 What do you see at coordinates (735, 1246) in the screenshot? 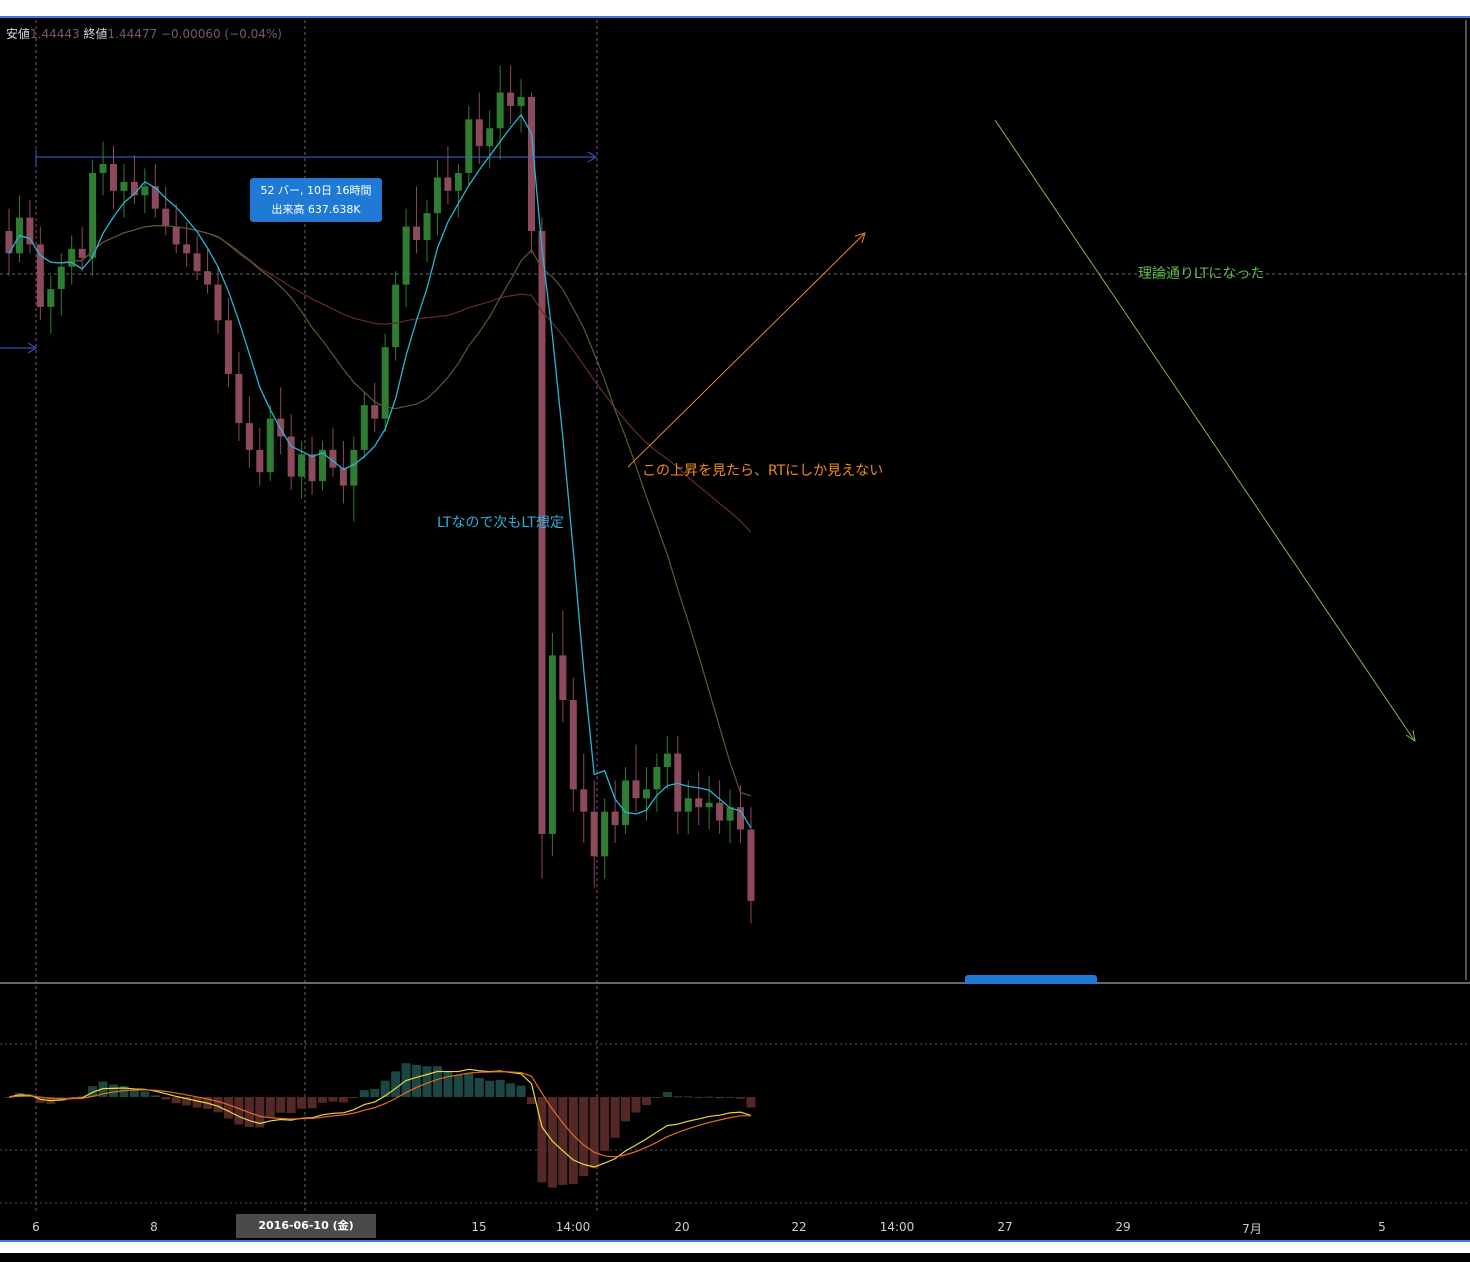
I see `bottom-toolbar` at bounding box center [735, 1246].